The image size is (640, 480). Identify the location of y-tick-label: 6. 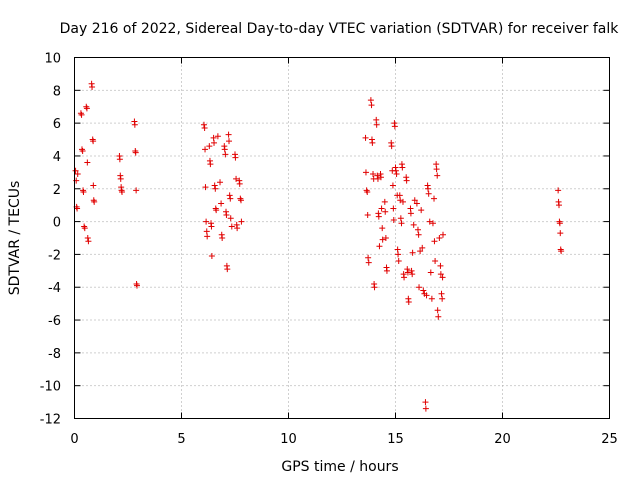
(57, 124).